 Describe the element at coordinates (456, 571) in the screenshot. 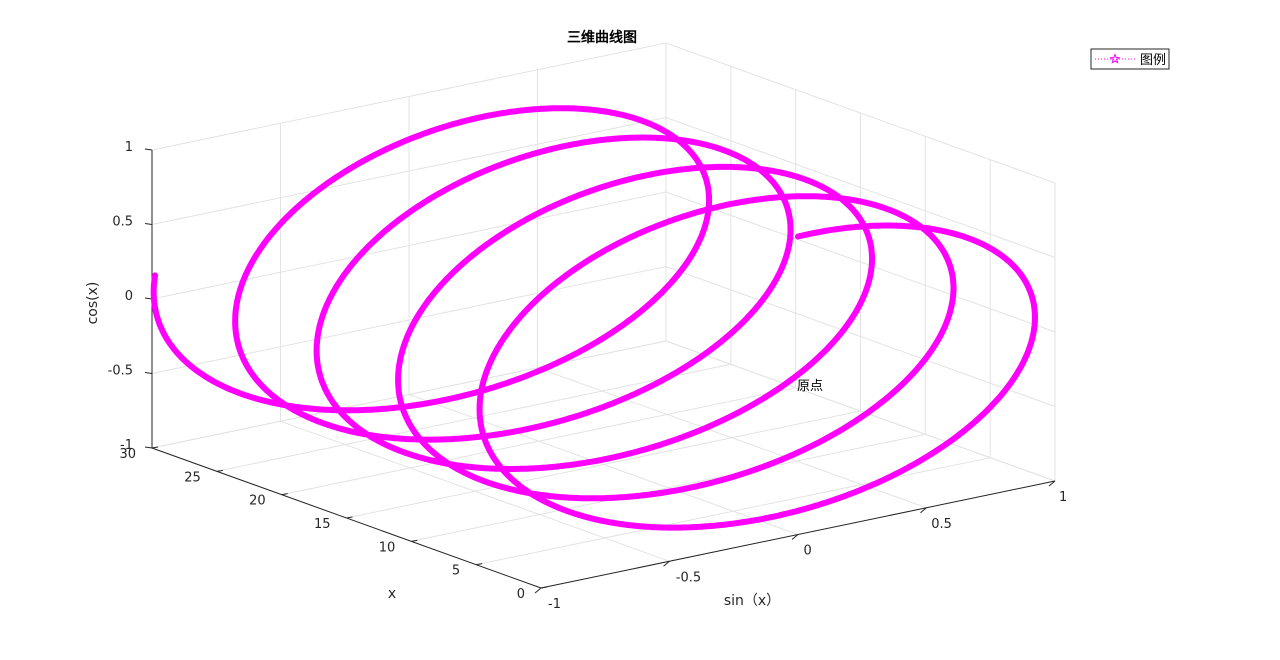

I see `y-tick-label: 5` at that location.